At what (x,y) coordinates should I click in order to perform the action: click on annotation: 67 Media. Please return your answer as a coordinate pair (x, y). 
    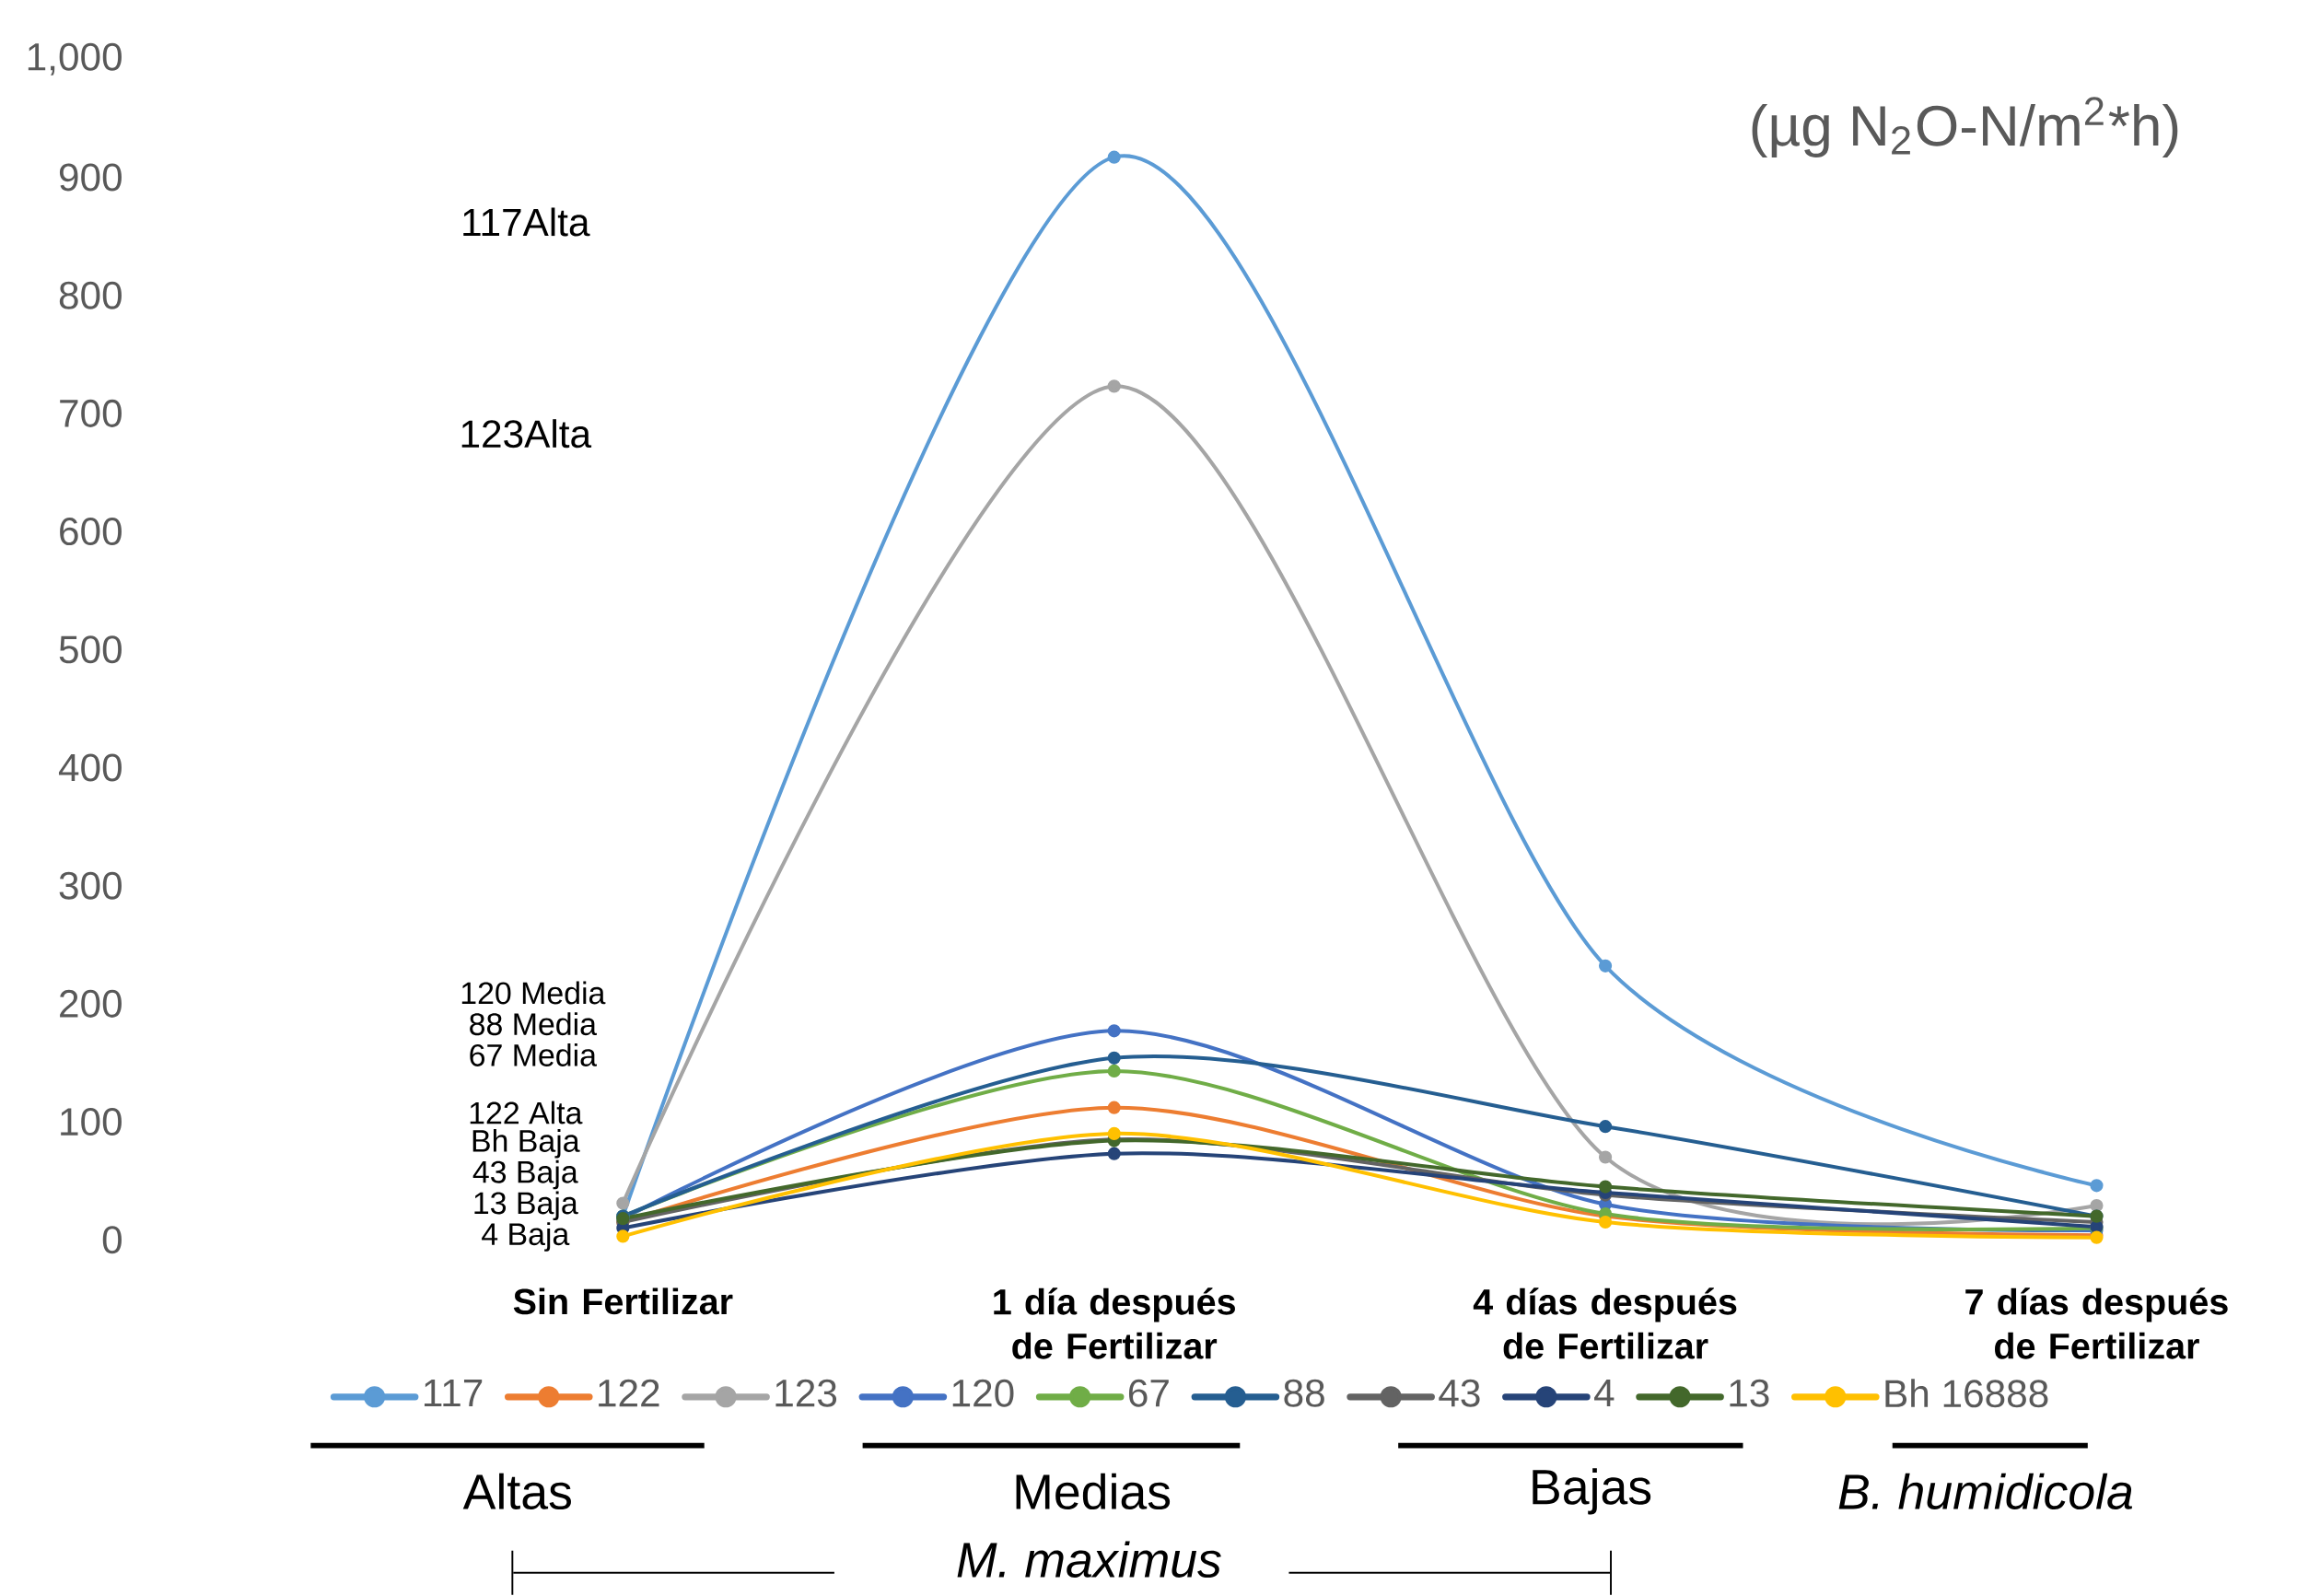
    Looking at the image, I should click on (533, 1055).